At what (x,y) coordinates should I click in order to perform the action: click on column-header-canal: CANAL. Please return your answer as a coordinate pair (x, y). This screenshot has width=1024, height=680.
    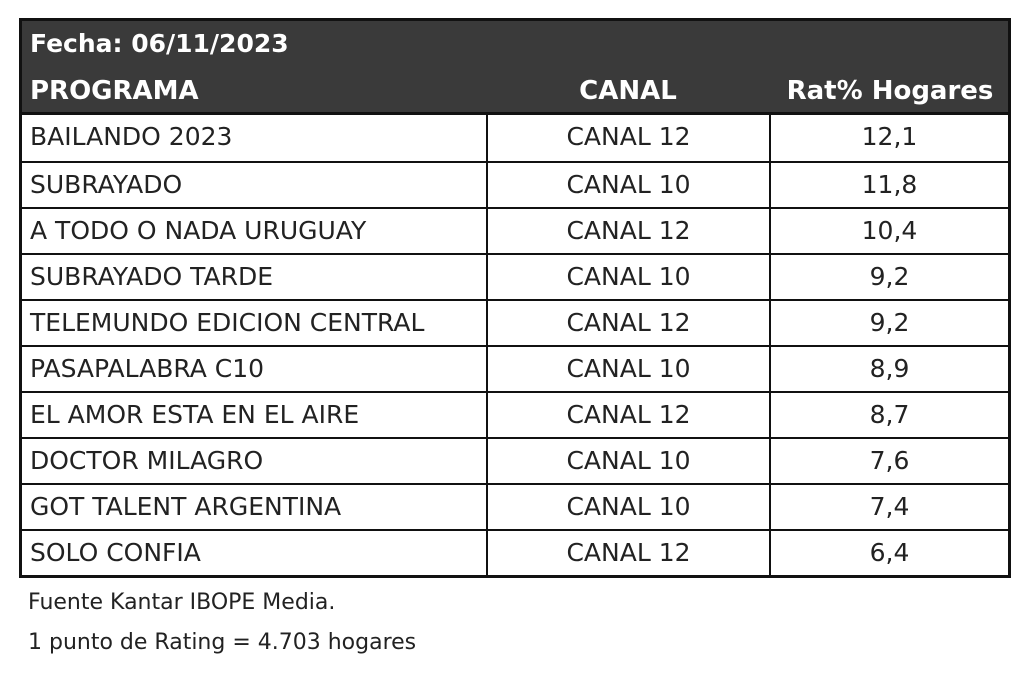
    Looking at the image, I should click on (628, 91).